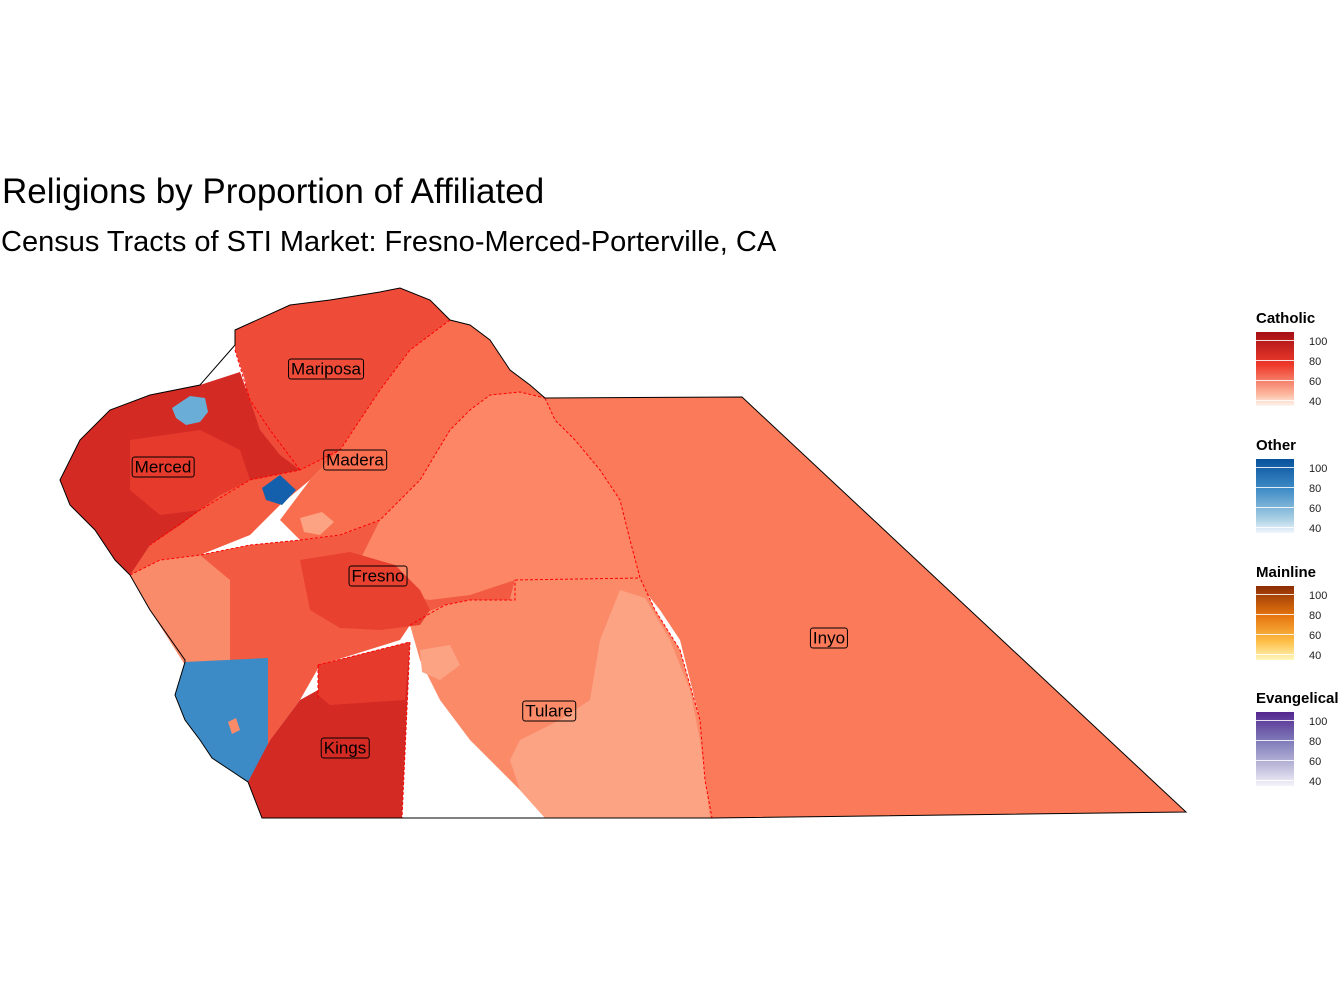 The image size is (1344, 1008). I want to click on legend-title: Catholic, so click(1286, 318).